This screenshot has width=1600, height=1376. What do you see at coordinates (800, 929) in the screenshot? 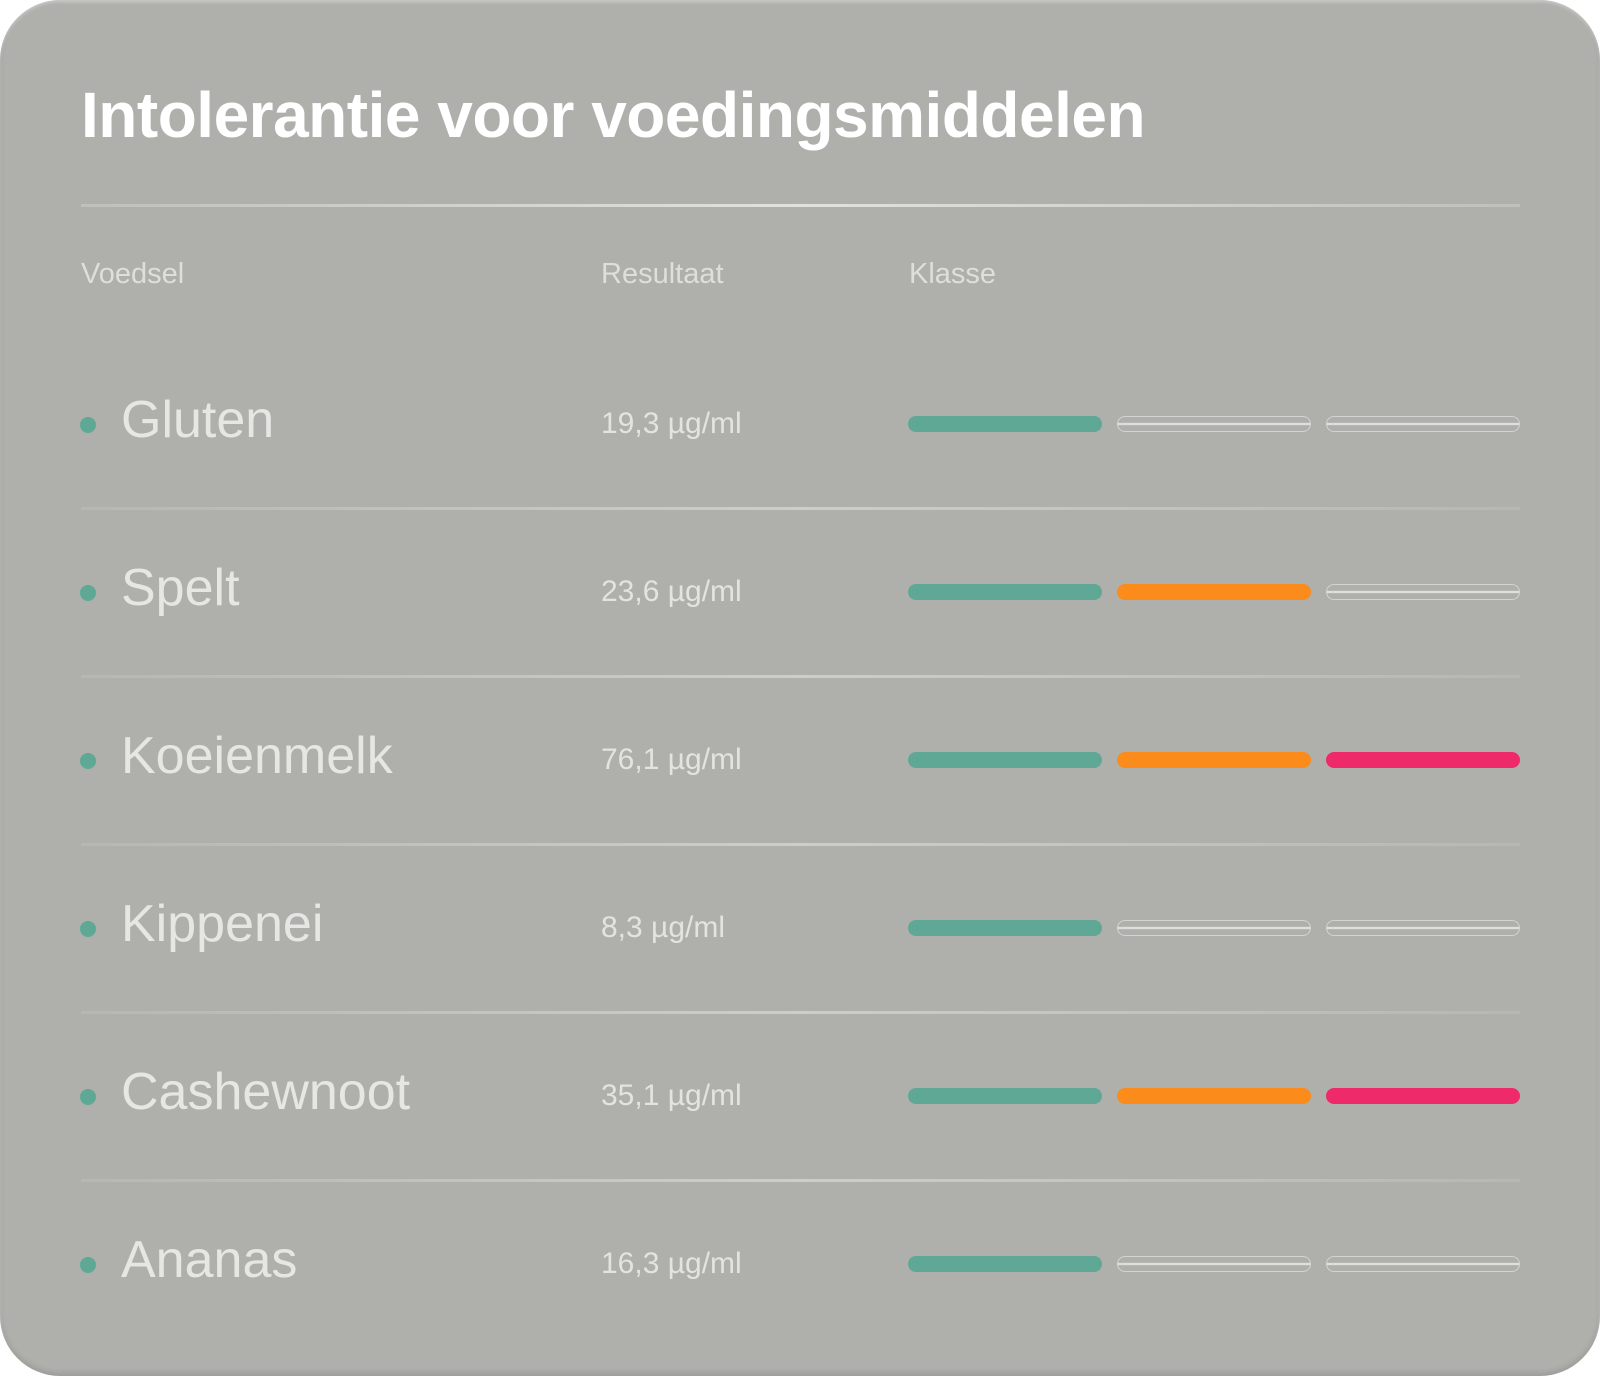
I see `result-row: Kippenei 8,3 µg/ml` at bounding box center [800, 929].